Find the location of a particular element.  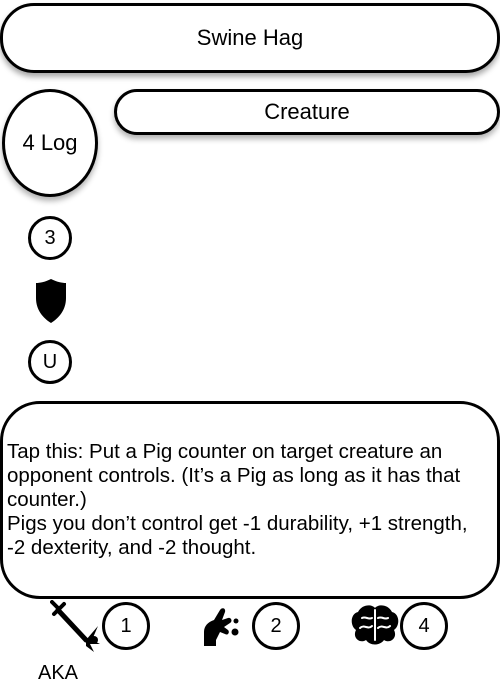

dexterity-value: 2 is located at coordinates (276, 625).